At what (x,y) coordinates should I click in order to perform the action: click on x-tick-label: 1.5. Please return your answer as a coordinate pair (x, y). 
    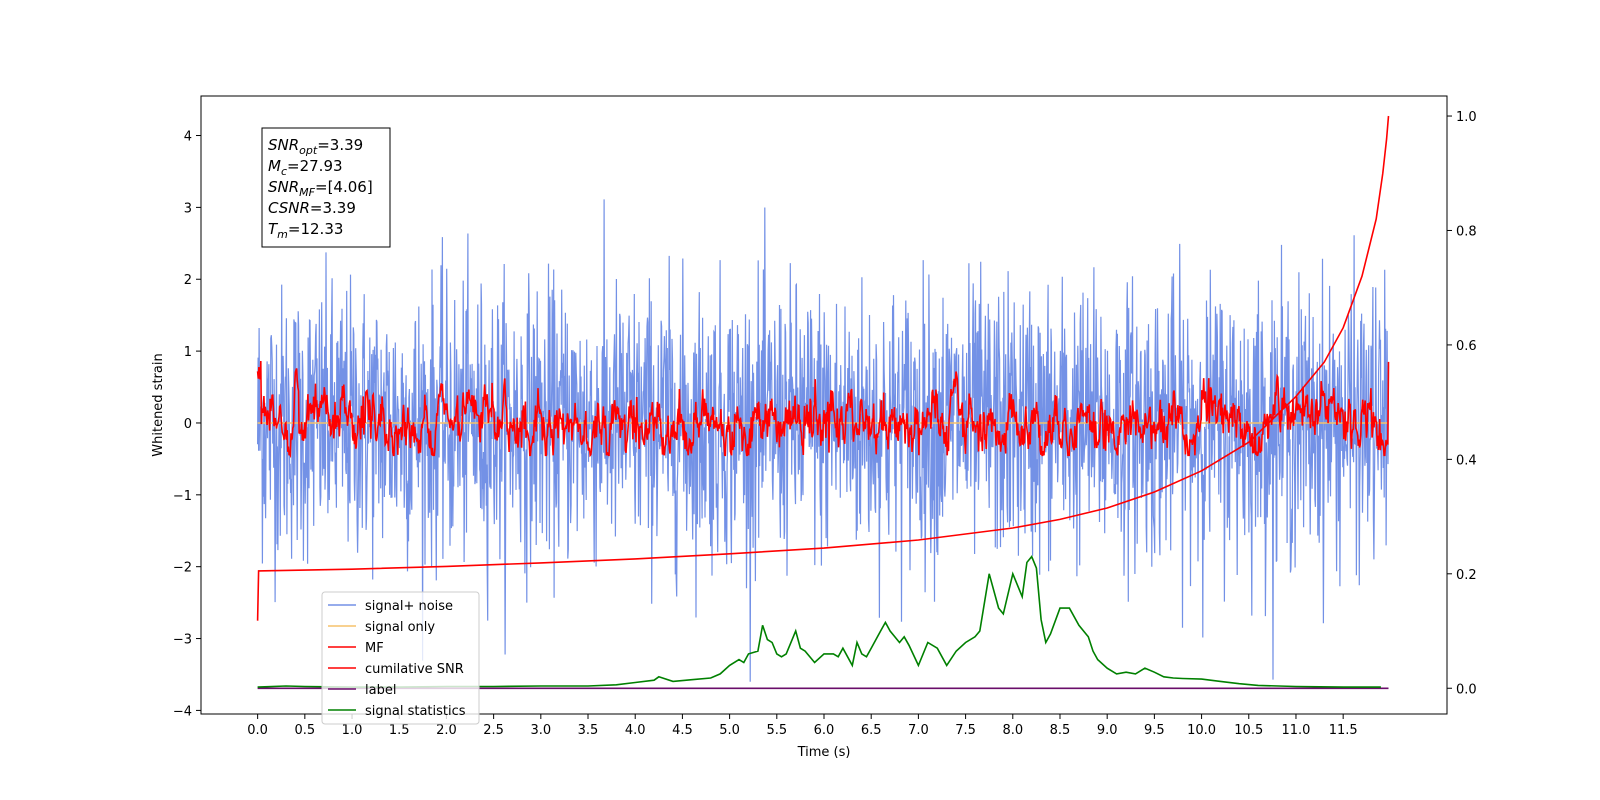
    Looking at the image, I should click on (399, 730).